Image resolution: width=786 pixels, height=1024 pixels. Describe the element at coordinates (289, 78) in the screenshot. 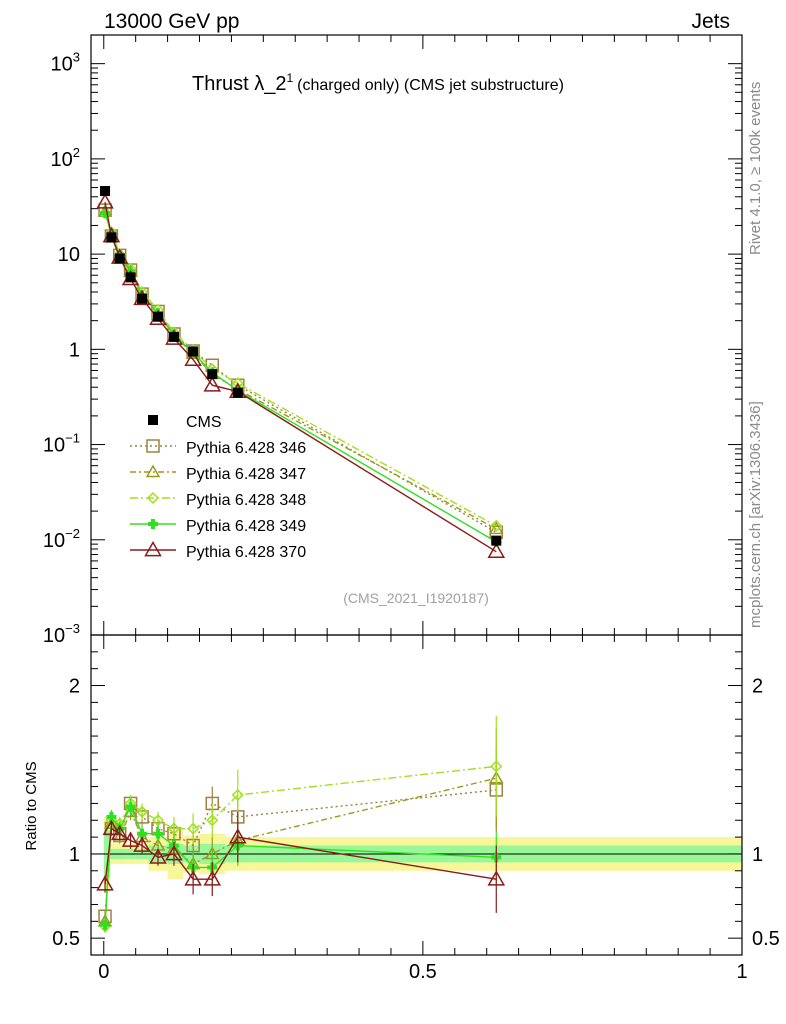

I see `chart-title-superscript: 1` at that location.